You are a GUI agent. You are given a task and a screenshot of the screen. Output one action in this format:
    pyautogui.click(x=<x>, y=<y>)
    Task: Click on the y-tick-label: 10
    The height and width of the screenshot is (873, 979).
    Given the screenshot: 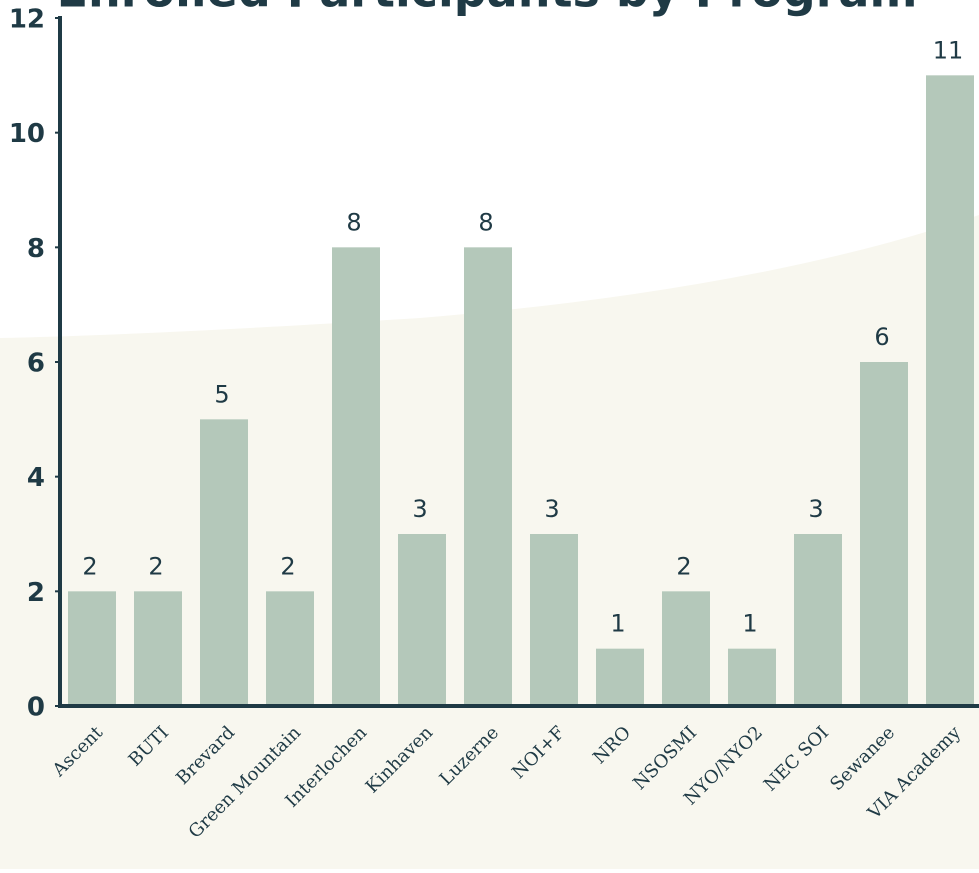 What is the action you would take?
    pyautogui.click(x=27, y=134)
    